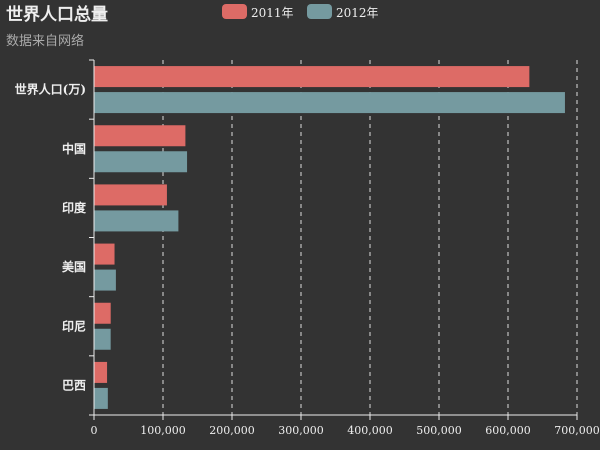 The image size is (600, 450). I want to click on y-category-label: 中国, so click(74, 148).